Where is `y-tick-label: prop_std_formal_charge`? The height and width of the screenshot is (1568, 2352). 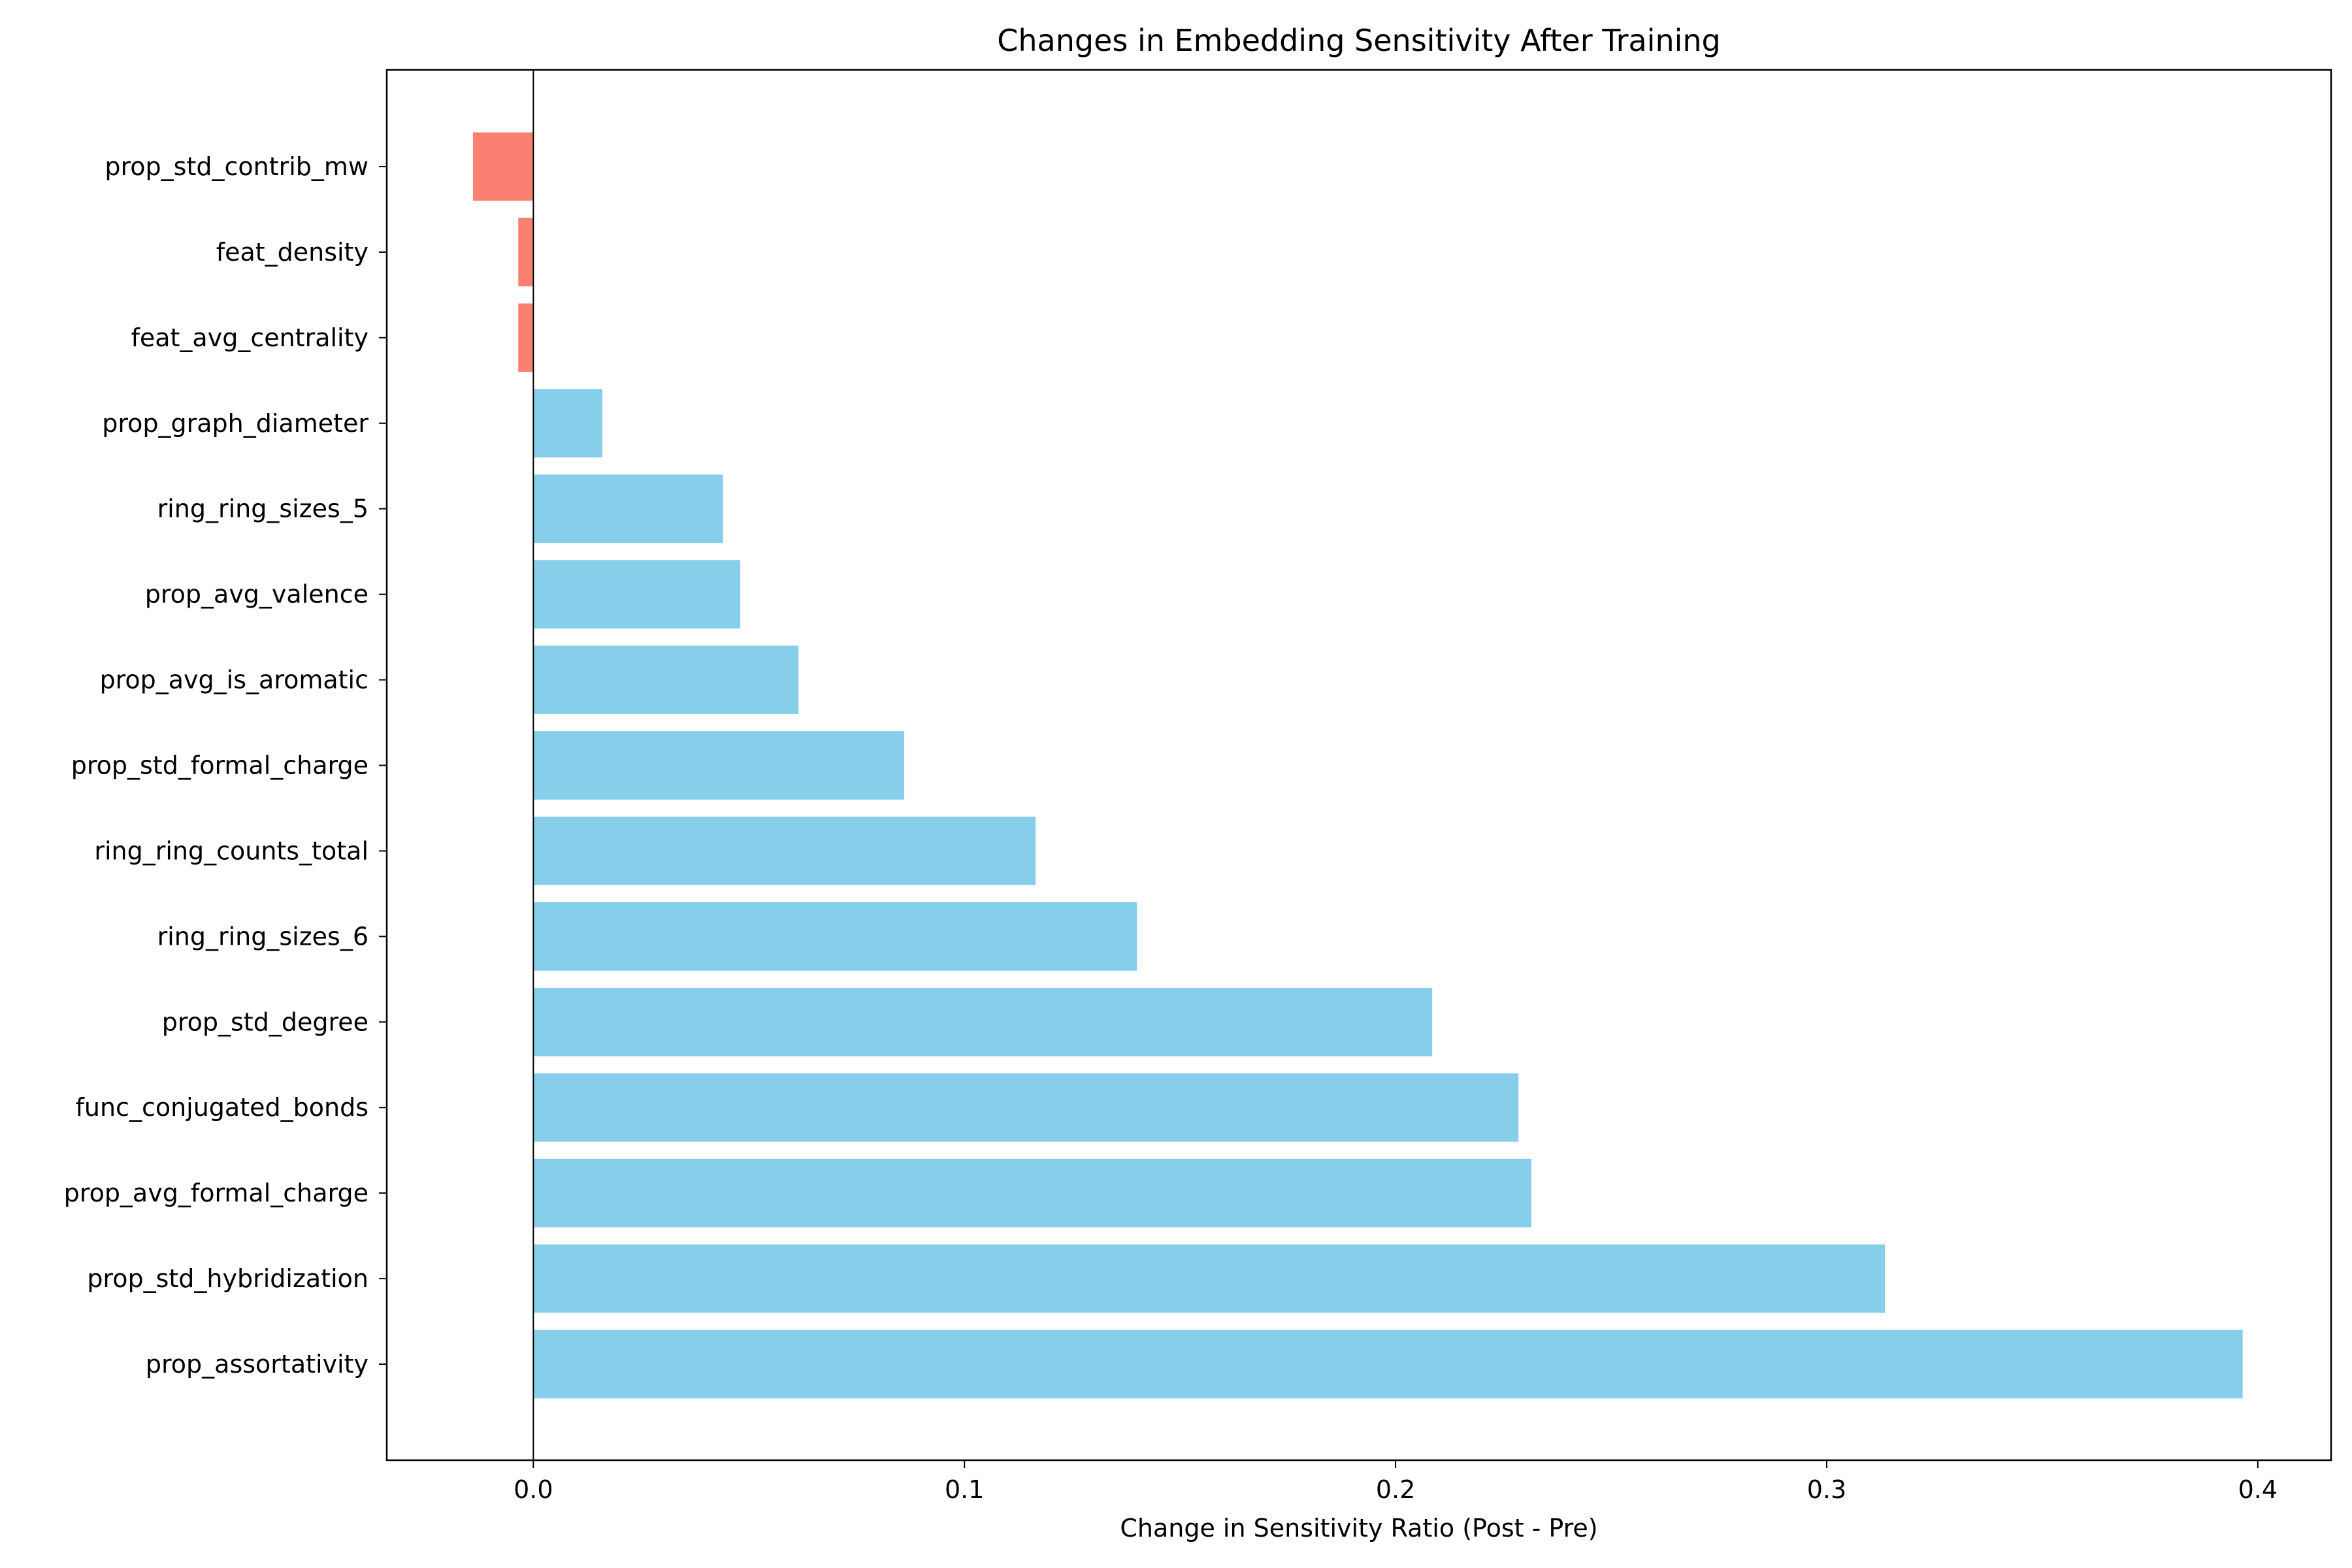
y-tick-label: prop_std_formal_charge is located at coordinates (219, 765).